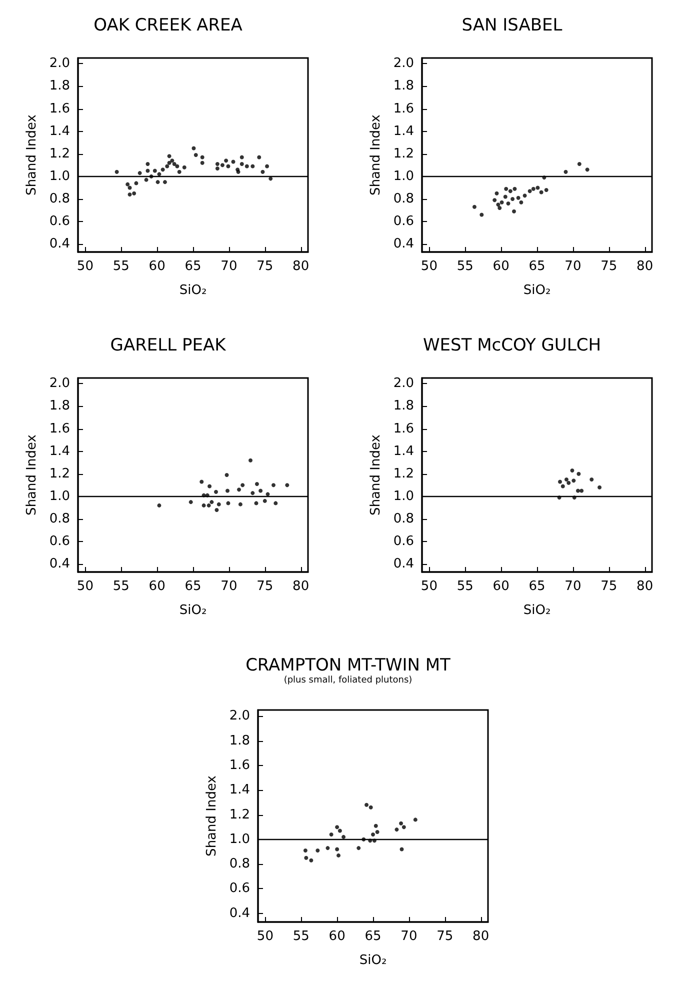  Describe the element at coordinates (349, 666) in the screenshot. I see `chart-title: CRAMPTON MT-TWIN MT` at that location.